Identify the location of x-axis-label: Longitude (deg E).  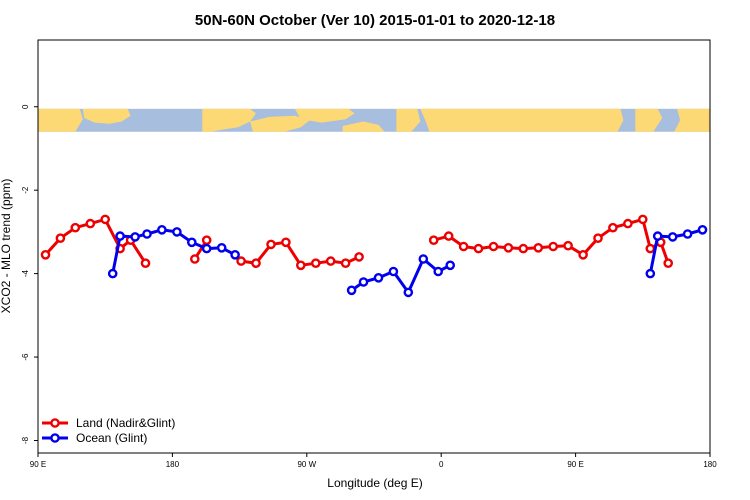
(374, 483).